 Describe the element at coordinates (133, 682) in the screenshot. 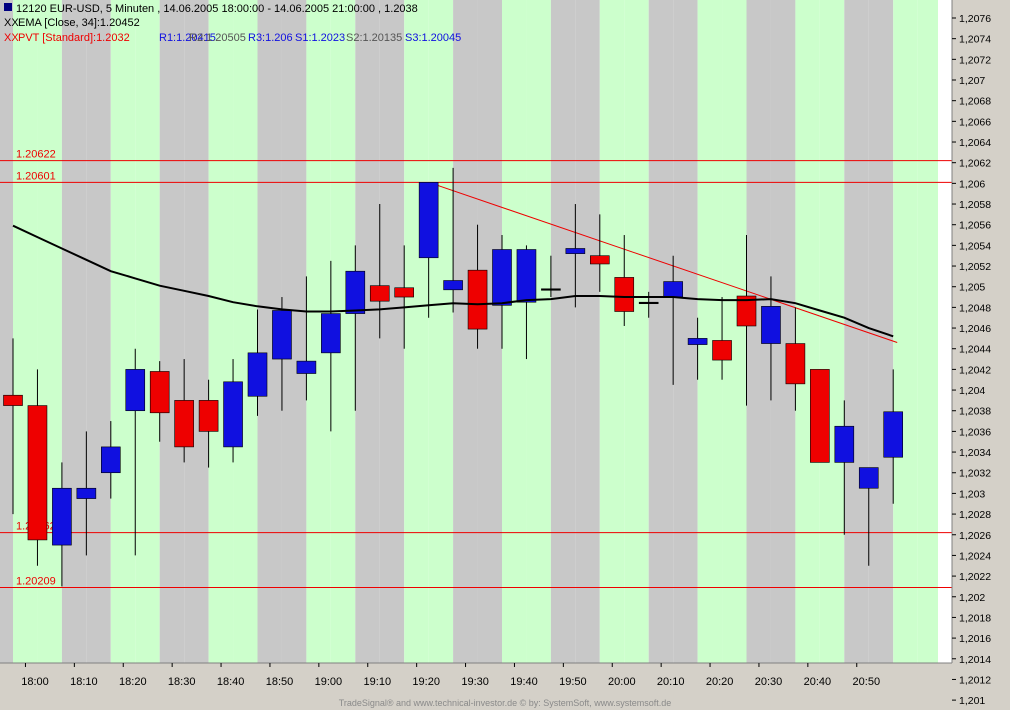

I see `time-tick-label: 18:20` at that location.